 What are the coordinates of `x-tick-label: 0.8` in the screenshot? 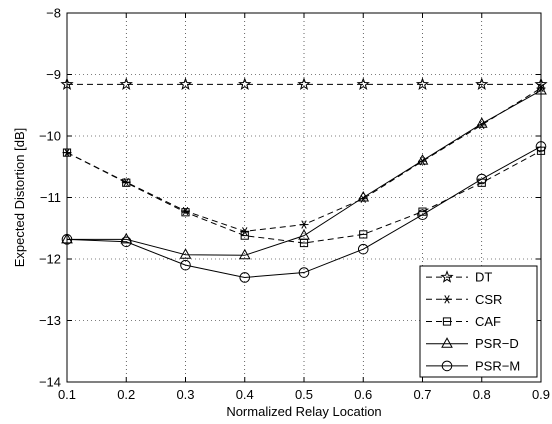 It's located at (482, 394).